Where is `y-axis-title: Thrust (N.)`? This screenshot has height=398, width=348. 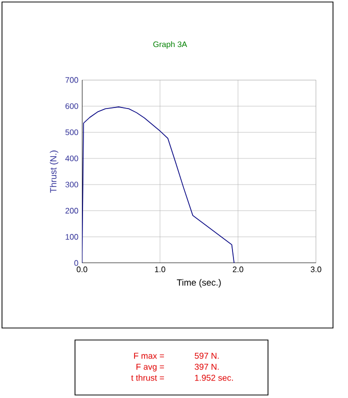 y-axis-title: Thrust (N.) is located at coordinates (54, 171).